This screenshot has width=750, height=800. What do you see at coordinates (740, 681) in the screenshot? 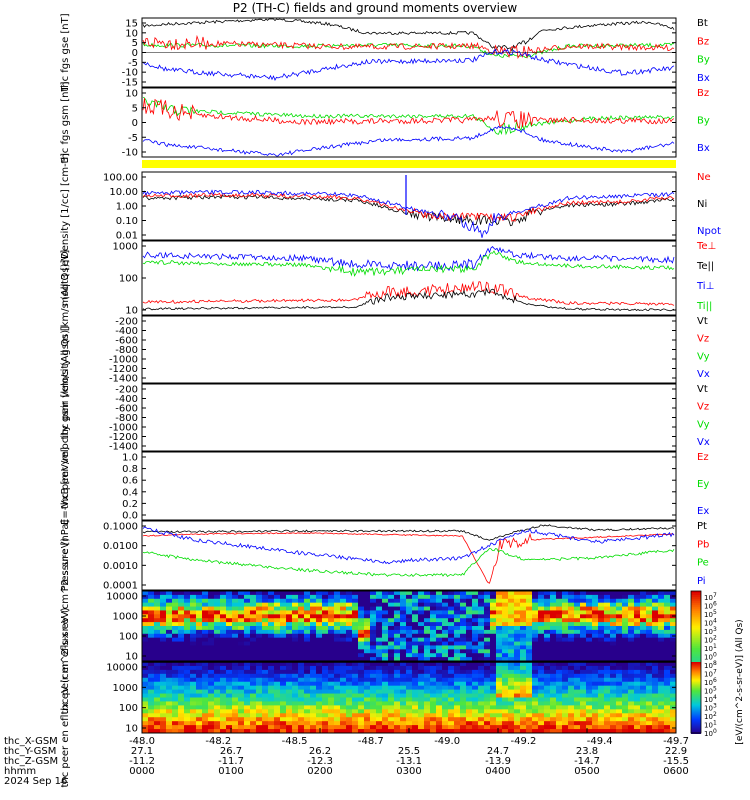
I see `colorbar-label: [eV/(cm^2-s-sr-eV)] (All Qs)` at bounding box center [740, 681].